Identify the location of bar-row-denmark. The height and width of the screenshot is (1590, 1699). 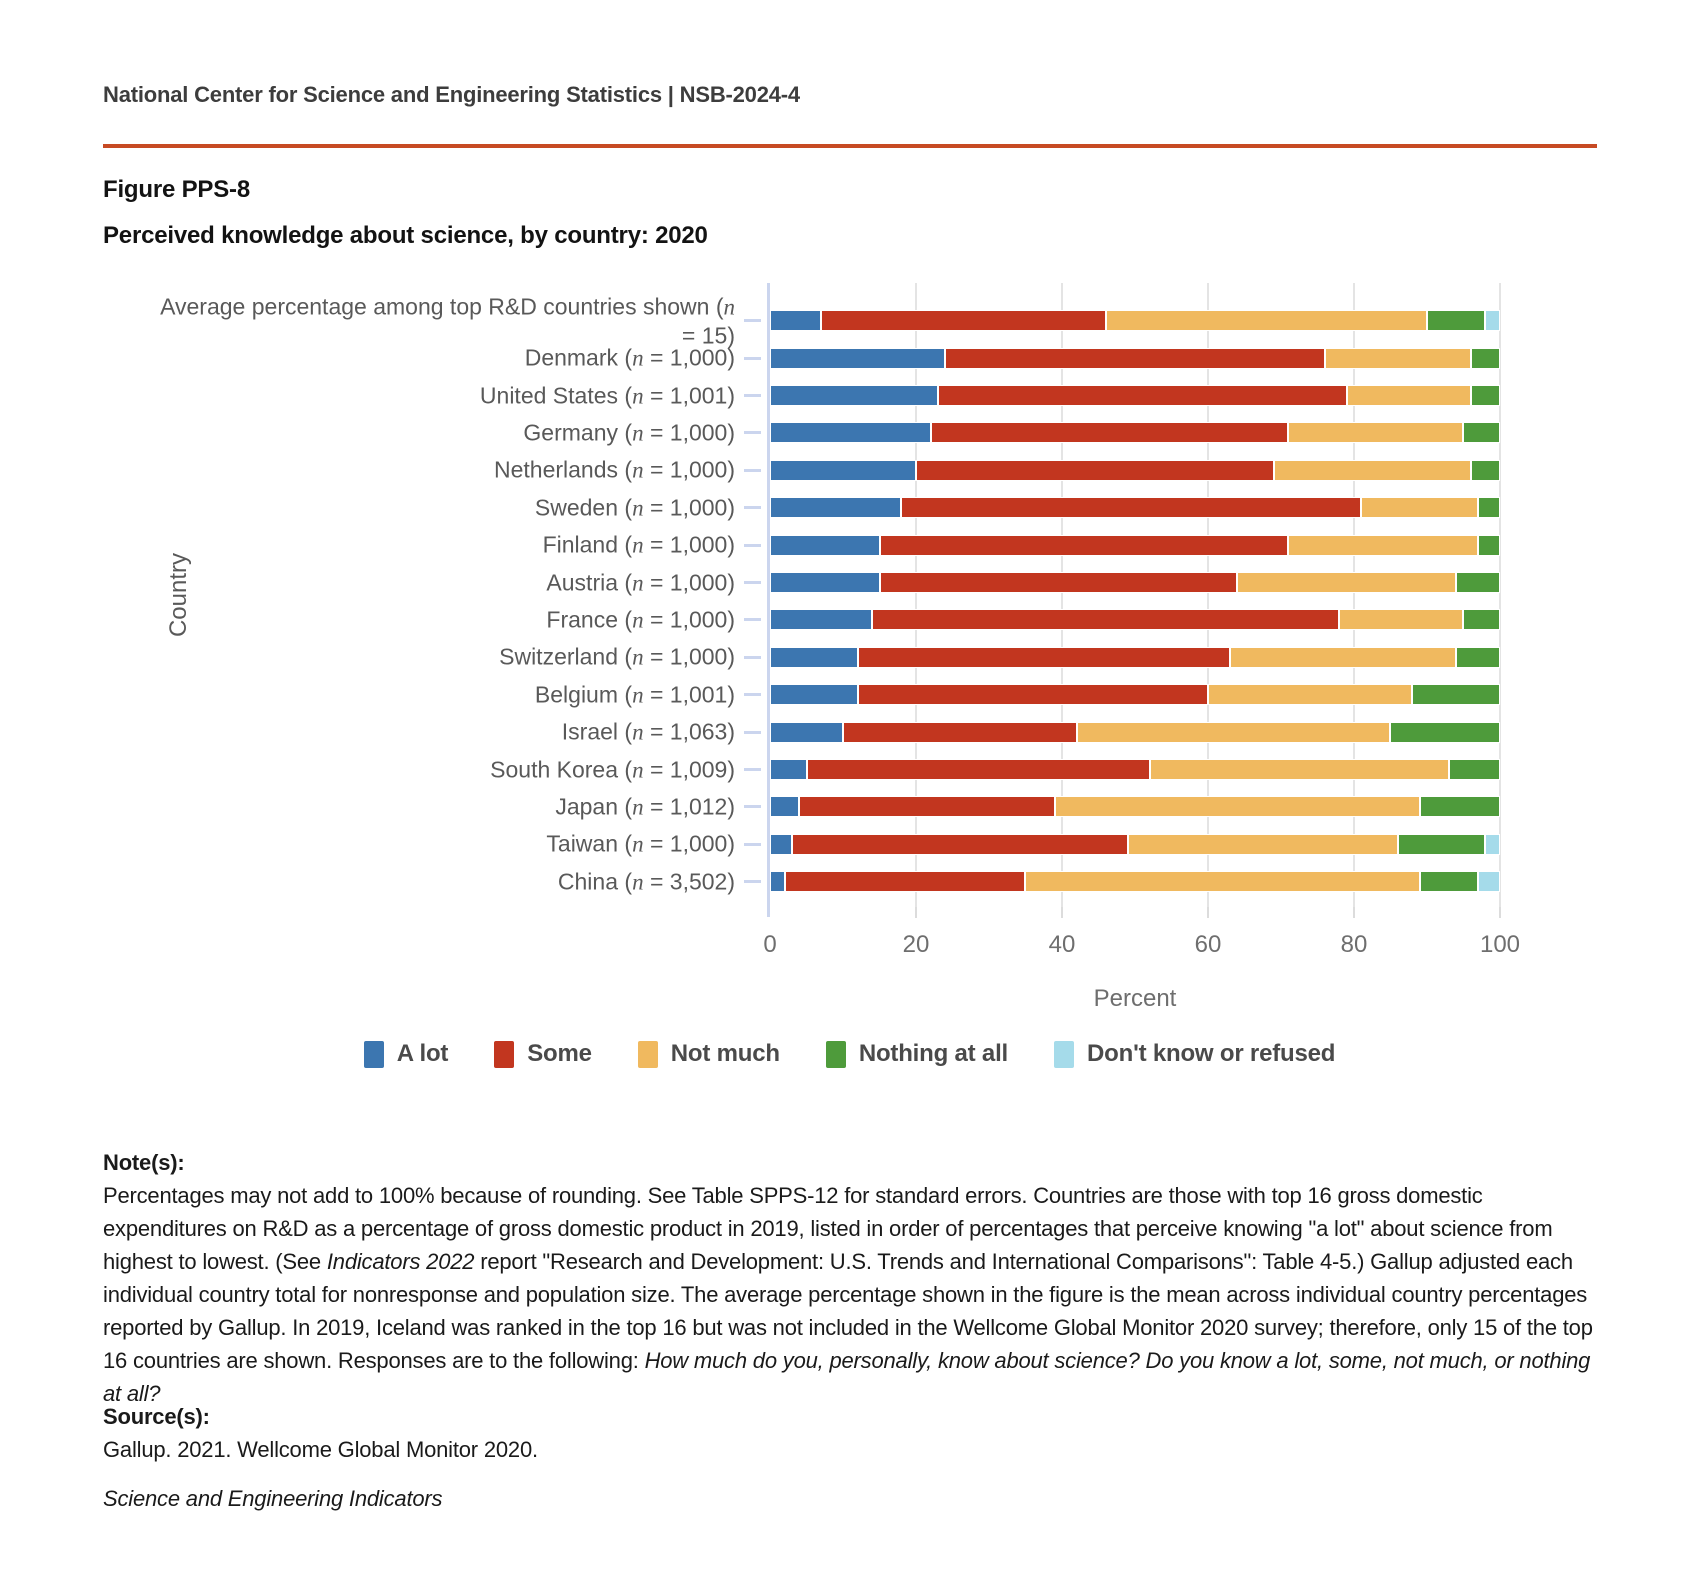
(1135, 358).